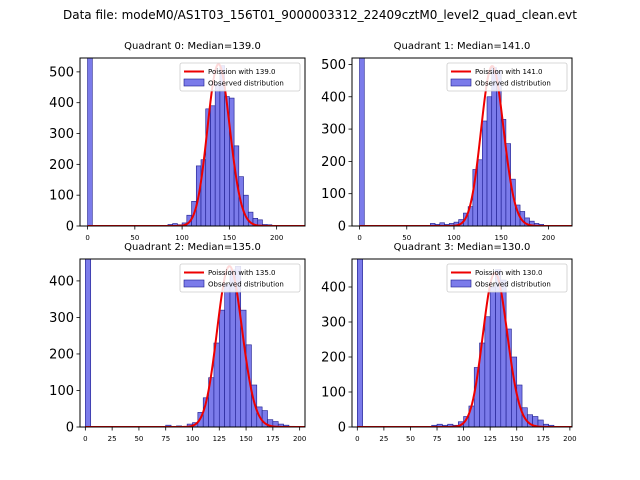 The width and height of the screenshot is (640, 480). What do you see at coordinates (456, 343) in the screenshot?
I see `histogram-bars` at bounding box center [456, 343].